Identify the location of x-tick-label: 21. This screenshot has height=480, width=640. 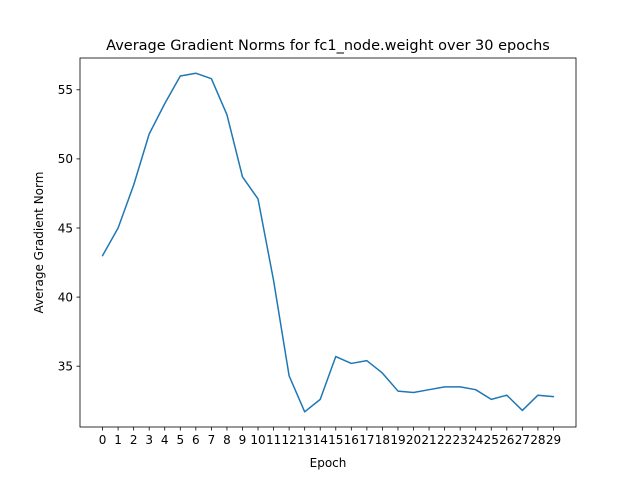
(428, 440).